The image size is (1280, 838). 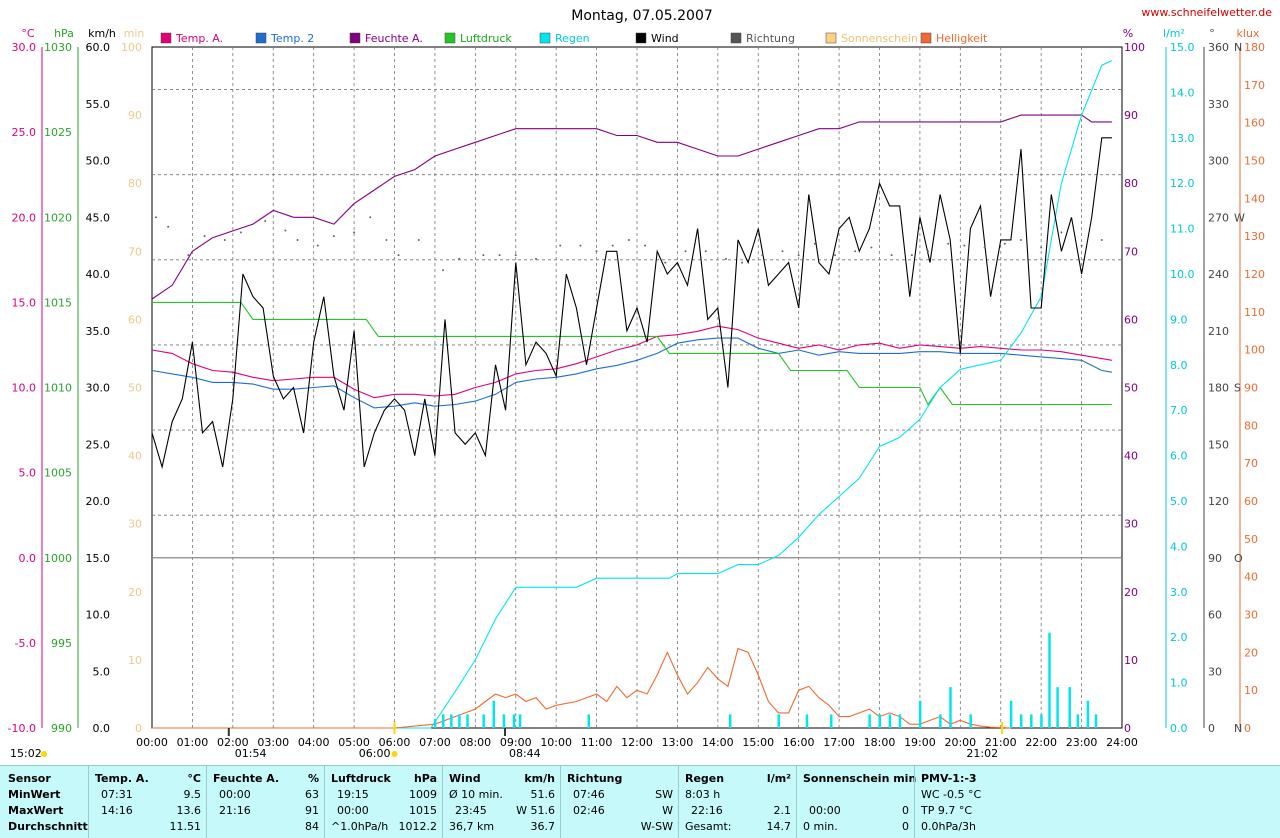 What do you see at coordinates (26, 753) in the screenshot?
I see `left-time-label: 15:02` at bounding box center [26, 753].